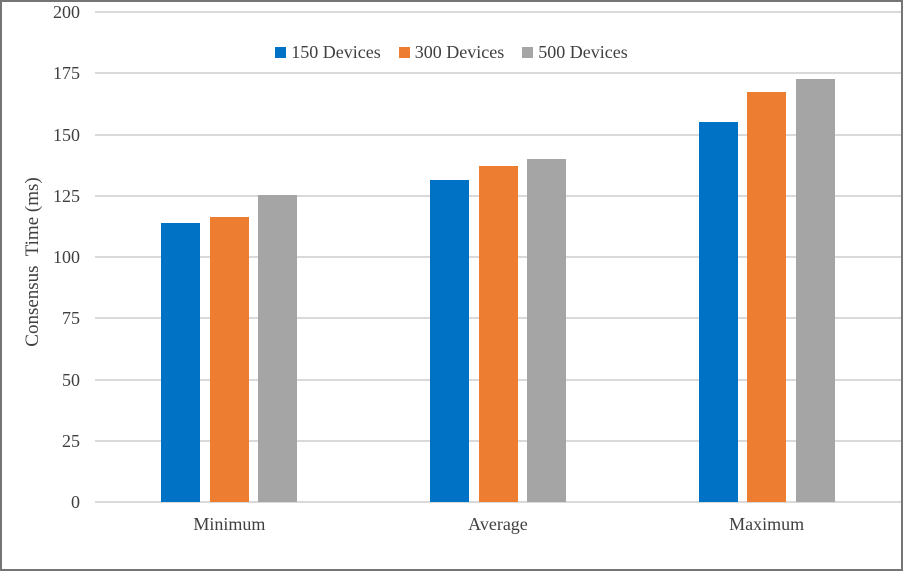 The image size is (903, 571). I want to click on y-axis-tick-label: 175, so click(66, 73).